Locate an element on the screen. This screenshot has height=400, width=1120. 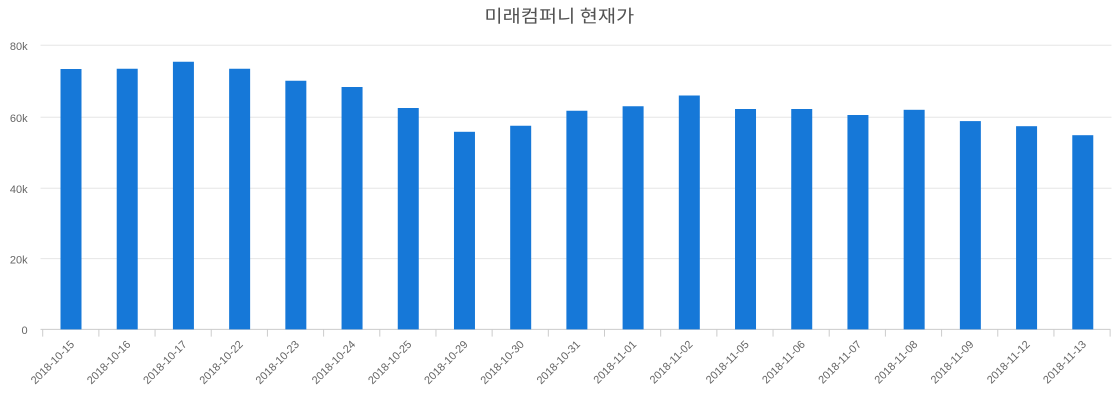
svg-text: 2018-11-08 is located at coordinates (897, 363).